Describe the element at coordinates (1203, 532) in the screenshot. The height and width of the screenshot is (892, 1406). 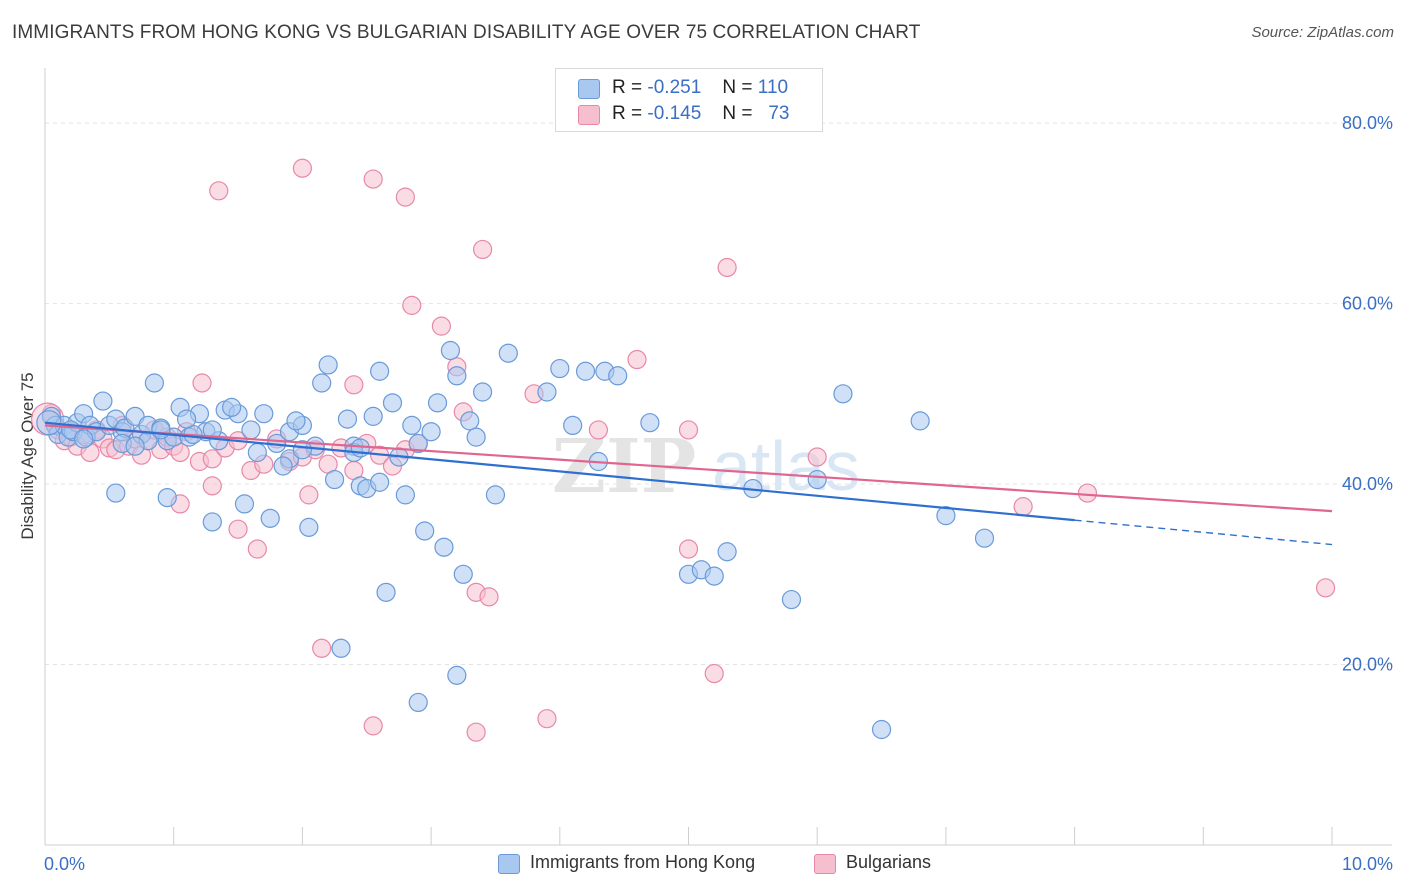
I see `hong-kong-trend-extension` at that location.